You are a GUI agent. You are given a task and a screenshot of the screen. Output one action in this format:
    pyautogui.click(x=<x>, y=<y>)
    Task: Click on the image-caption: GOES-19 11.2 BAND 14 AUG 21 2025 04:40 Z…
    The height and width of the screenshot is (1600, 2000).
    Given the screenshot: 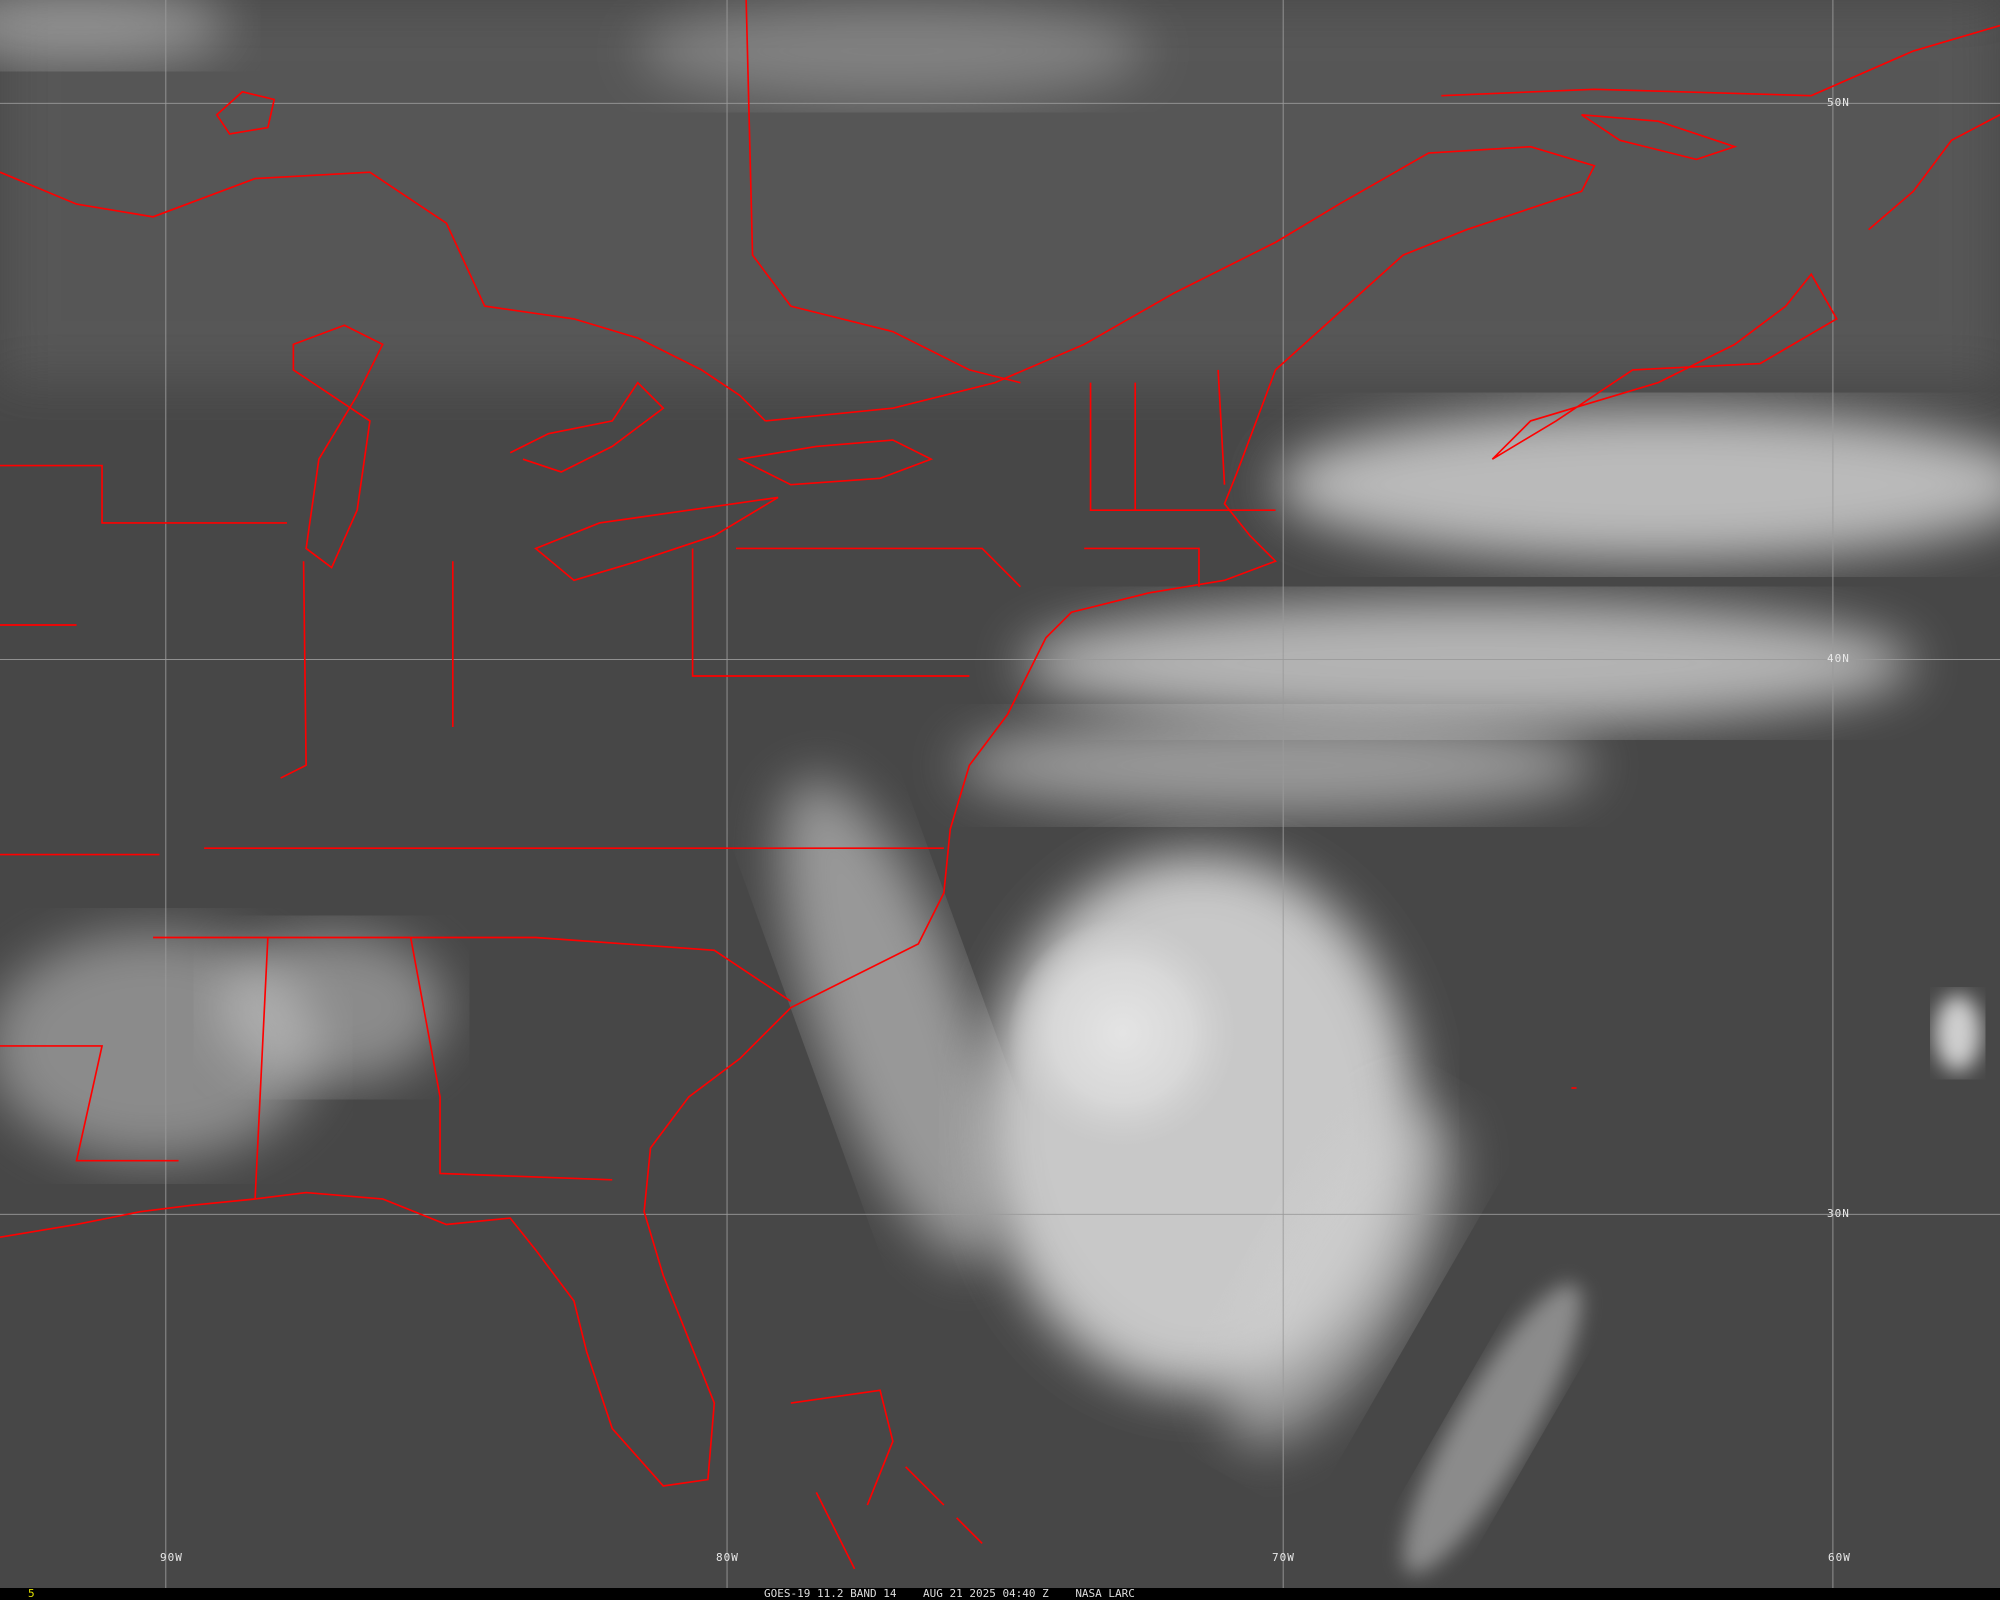 What is the action you would take?
    pyautogui.click(x=949, y=1594)
    